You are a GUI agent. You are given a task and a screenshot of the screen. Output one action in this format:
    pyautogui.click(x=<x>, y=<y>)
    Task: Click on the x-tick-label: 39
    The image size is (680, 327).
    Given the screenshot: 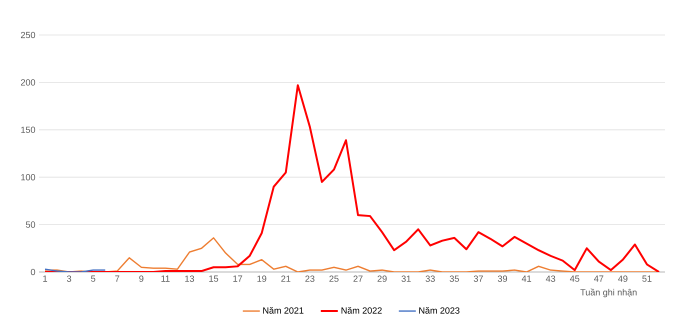 What is the action you would take?
    pyautogui.click(x=503, y=279)
    